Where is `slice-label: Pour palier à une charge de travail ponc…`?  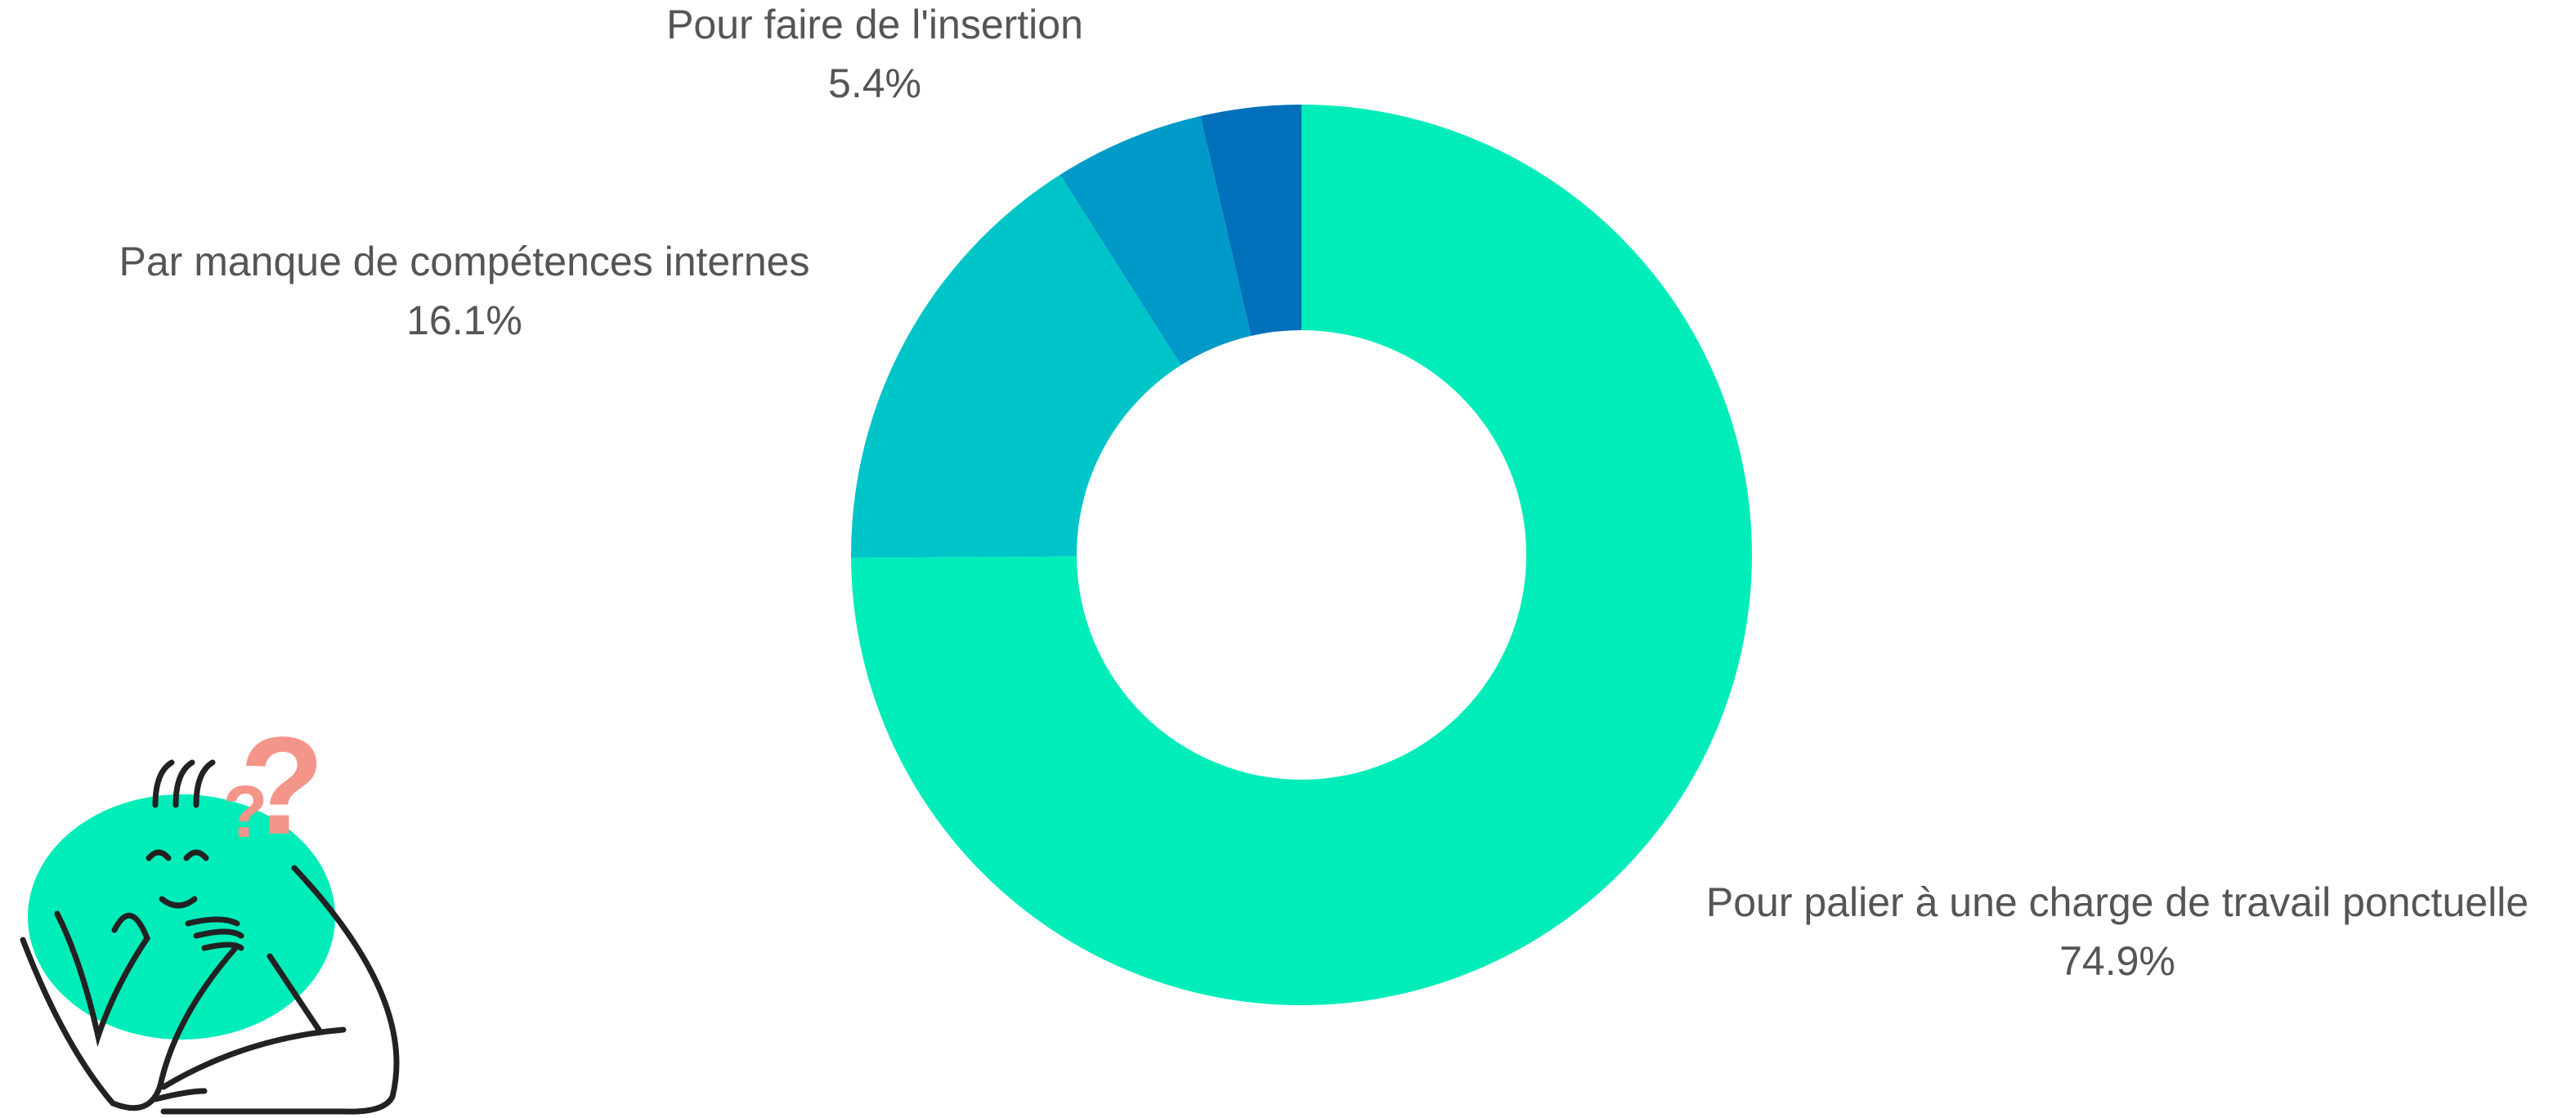
slice-label: Pour palier à une charge de travail ponc… is located at coordinates (2117, 902).